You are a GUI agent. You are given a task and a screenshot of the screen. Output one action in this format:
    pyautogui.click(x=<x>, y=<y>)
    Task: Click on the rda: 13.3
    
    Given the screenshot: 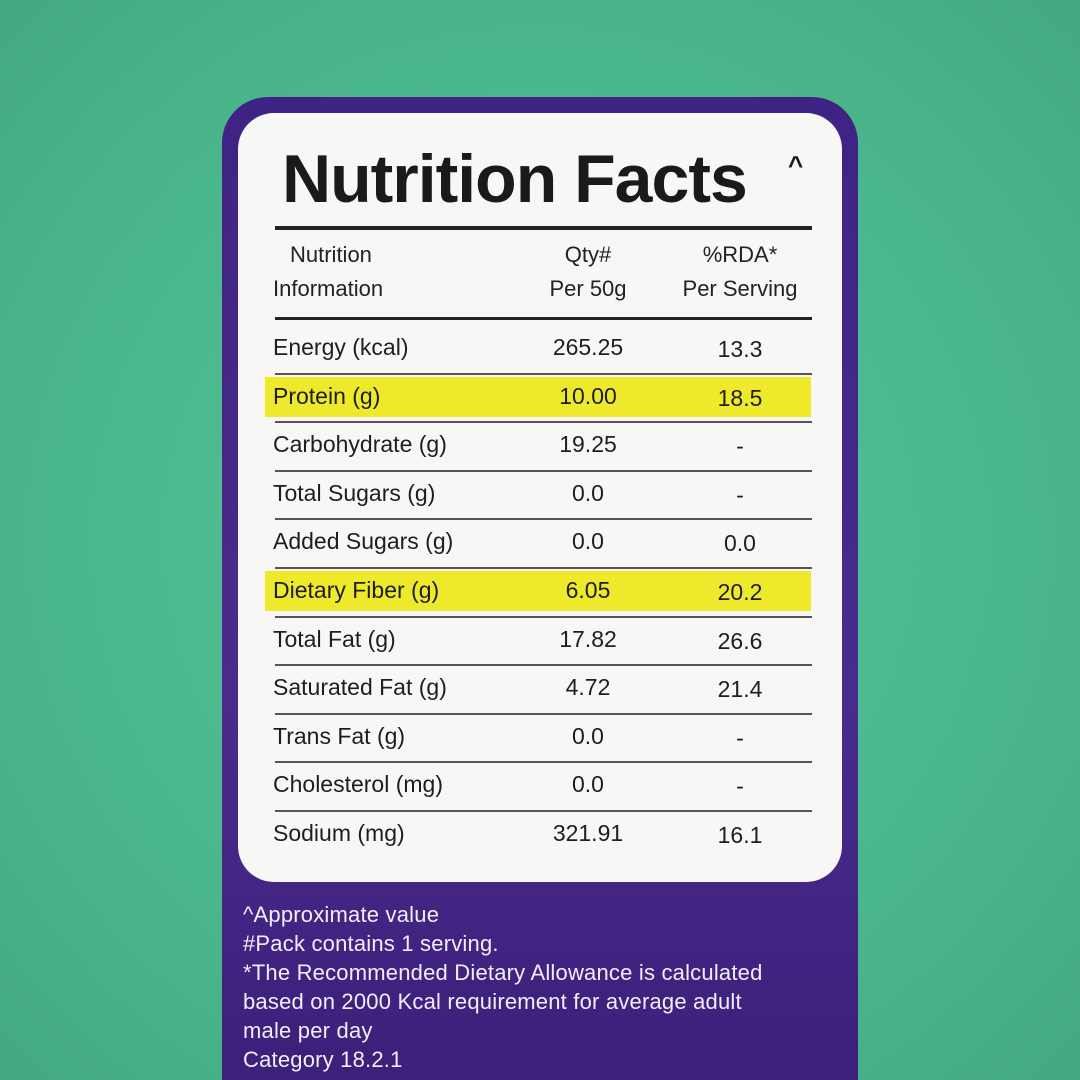 What is the action you would take?
    pyautogui.click(x=740, y=349)
    